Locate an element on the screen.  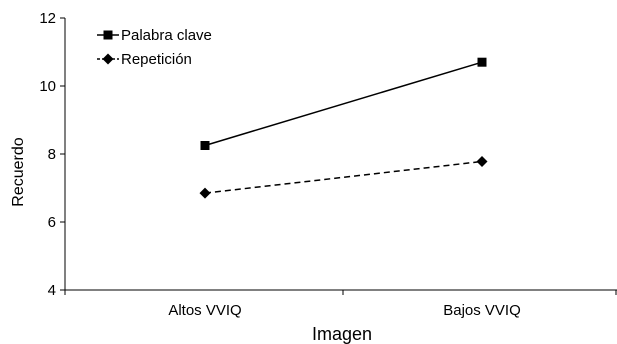
legend: Palabra clave Repetición is located at coordinates (154, 47).